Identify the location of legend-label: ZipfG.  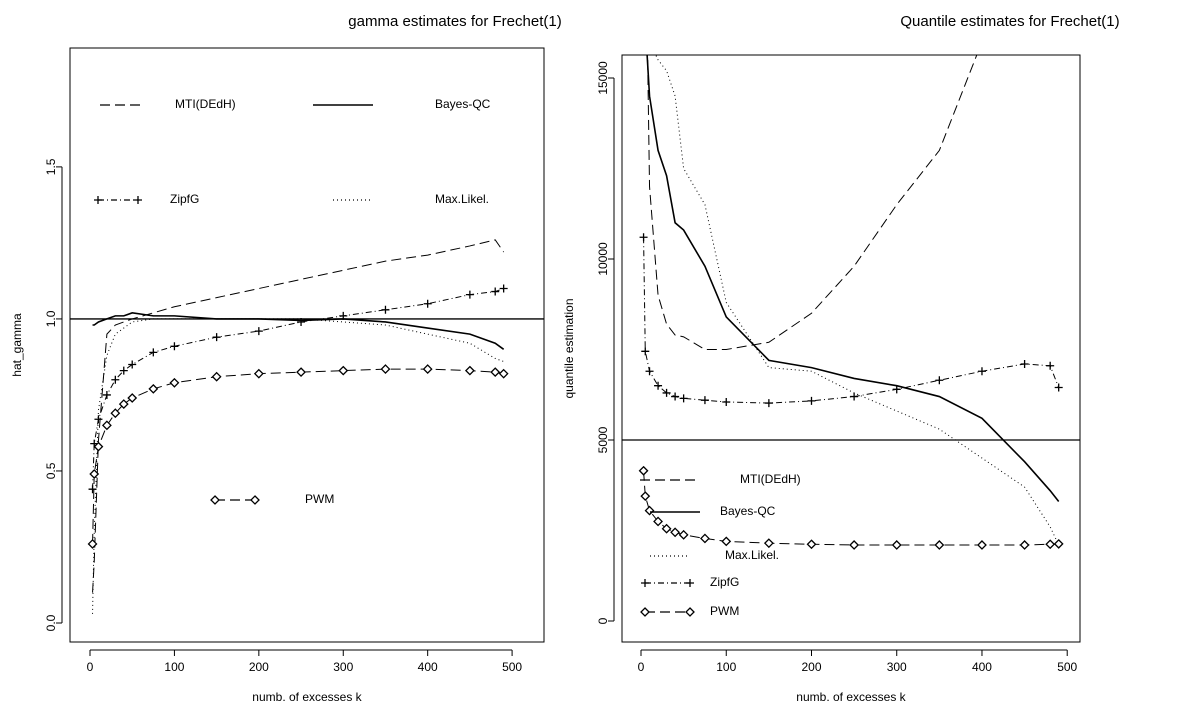
(184, 199).